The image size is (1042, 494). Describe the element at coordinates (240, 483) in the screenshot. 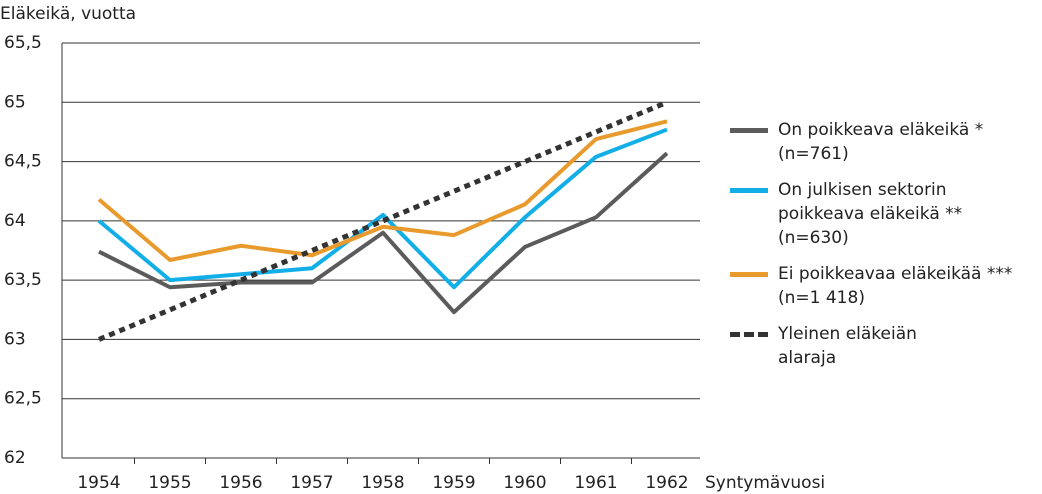

I see `x-tick-label: 1956` at that location.